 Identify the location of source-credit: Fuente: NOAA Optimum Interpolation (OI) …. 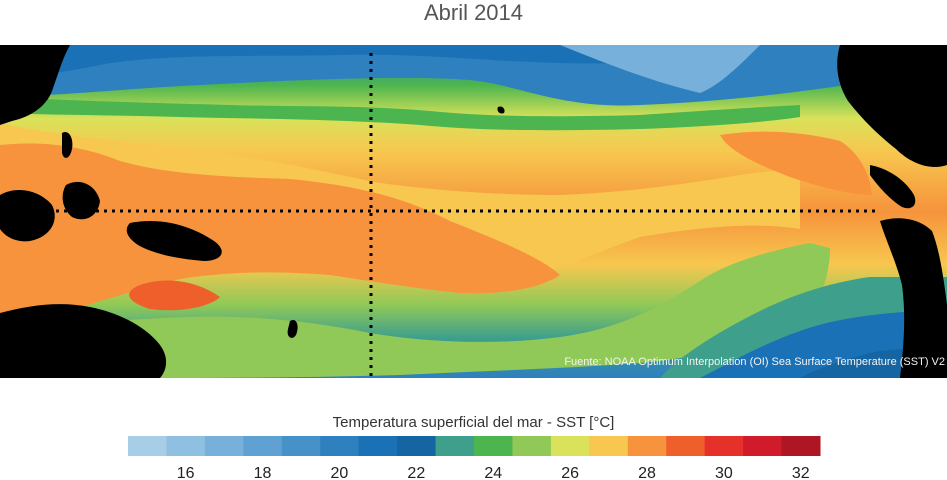
(754, 362).